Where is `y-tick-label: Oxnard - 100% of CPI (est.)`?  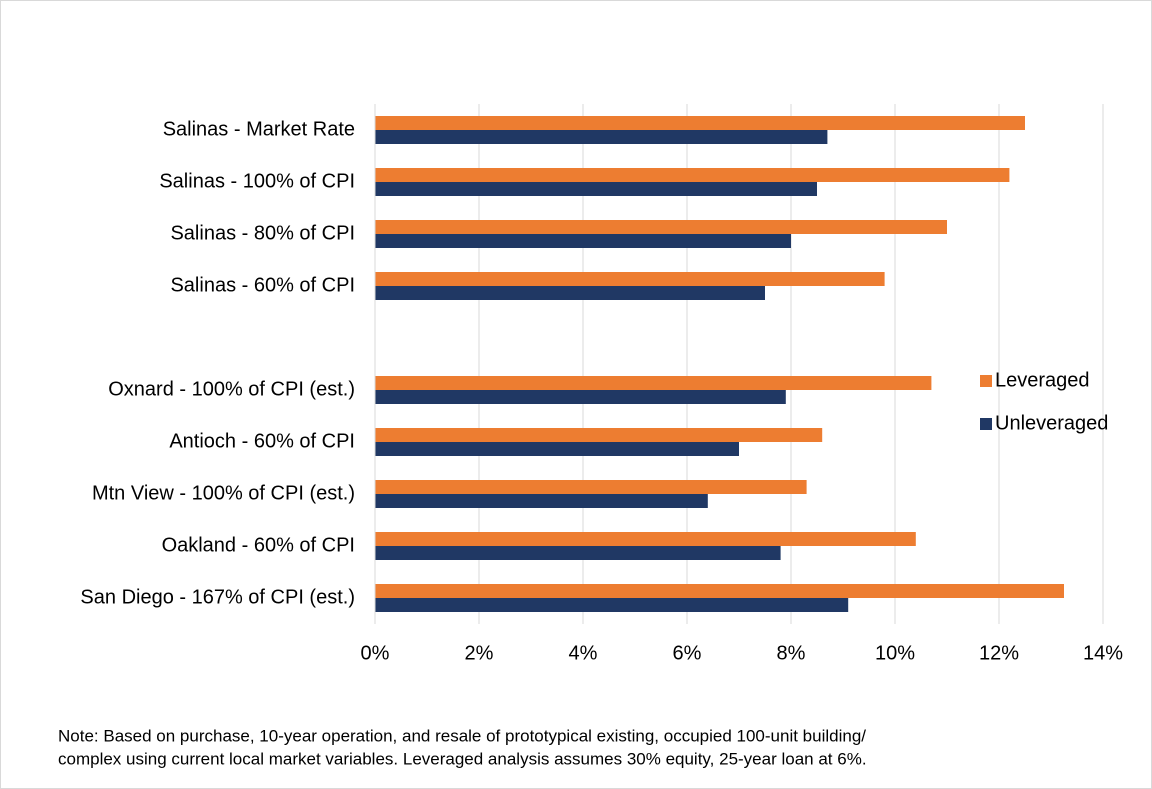 y-tick-label: Oxnard - 100% of CPI (est.) is located at coordinates (231, 389).